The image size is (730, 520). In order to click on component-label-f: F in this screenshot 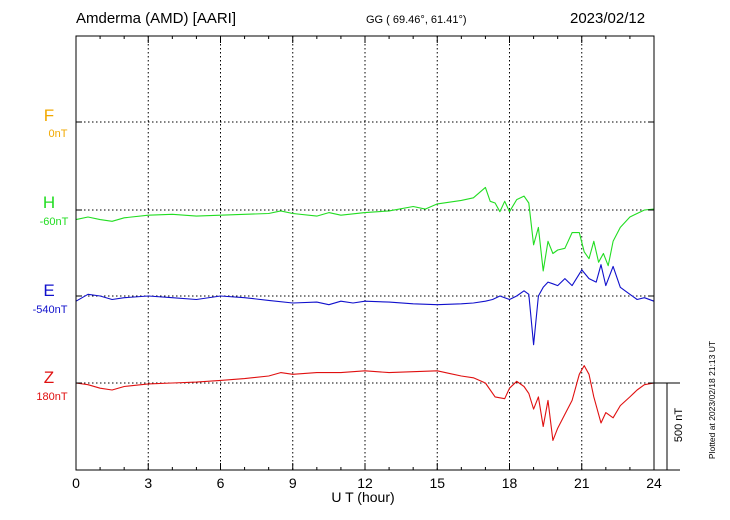, I will do `click(49, 115)`.